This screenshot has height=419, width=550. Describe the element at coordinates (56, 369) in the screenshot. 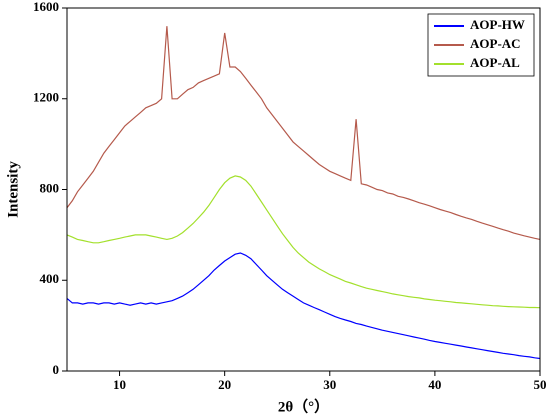

I see `y-tick-label: 0` at that location.